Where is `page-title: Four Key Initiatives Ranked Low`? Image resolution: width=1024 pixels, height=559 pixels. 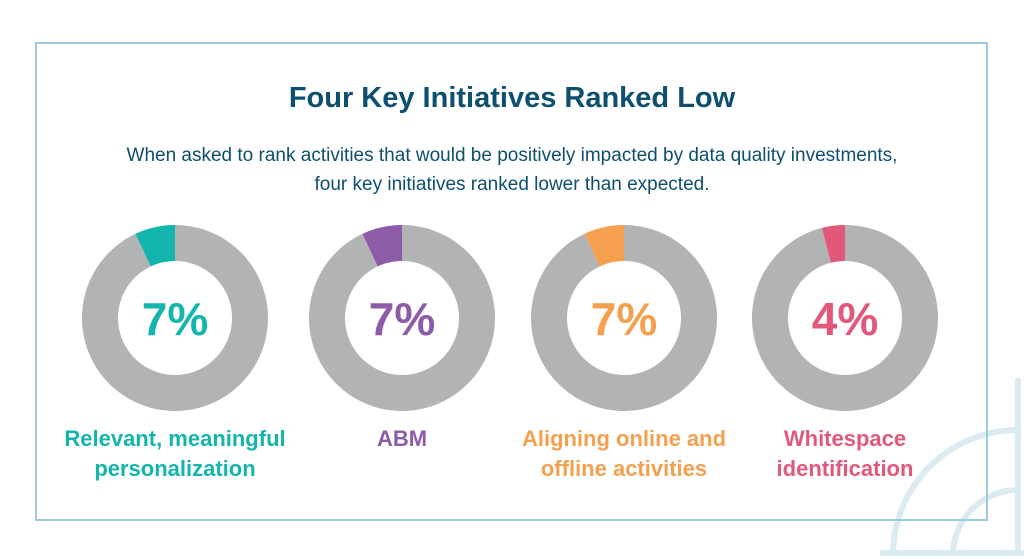
page-title: Four Key Initiatives Ranked Low is located at coordinates (512, 98).